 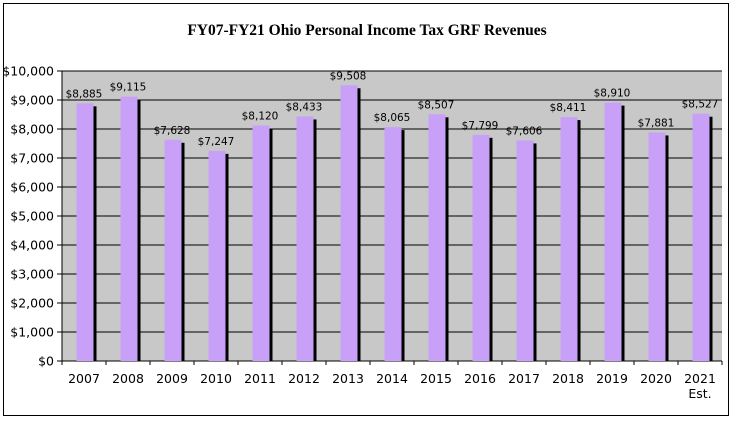 I want to click on data-label: $7,628, so click(x=172, y=131).